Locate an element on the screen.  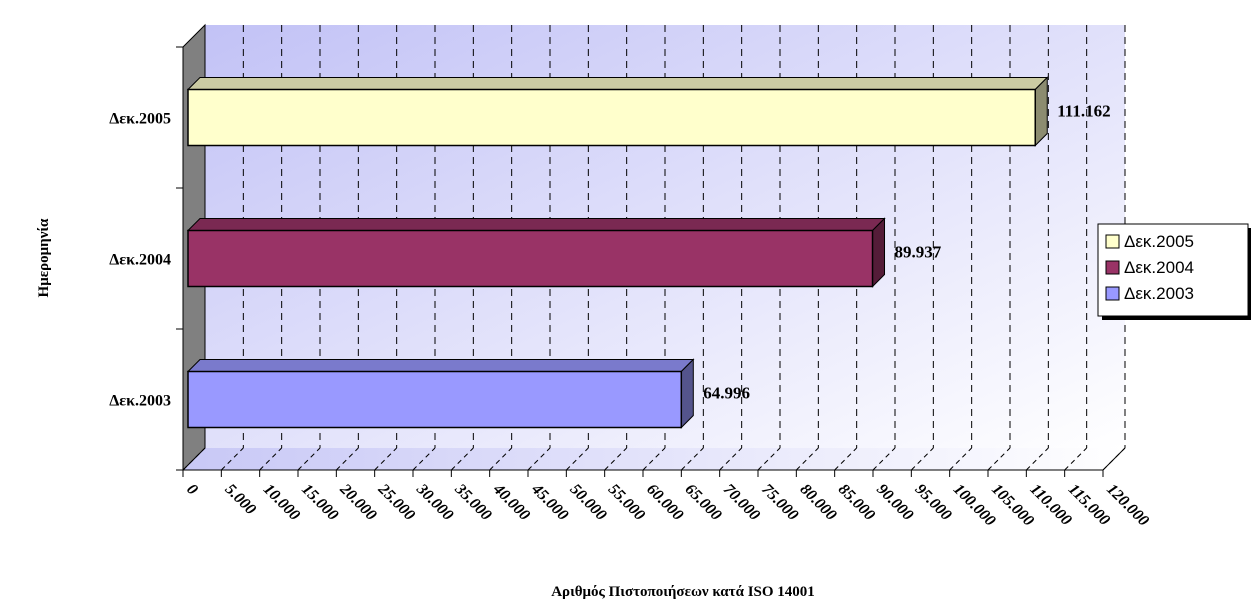
x-tick-label: 30.000 is located at coordinates (434, 502).